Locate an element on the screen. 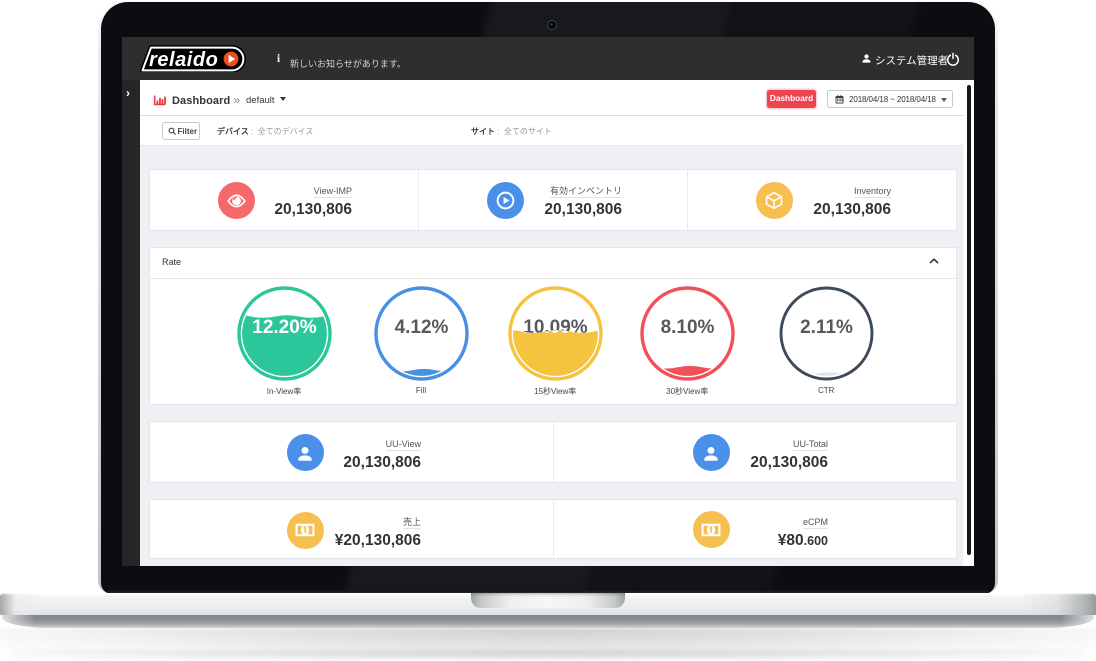 The image size is (1096, 661). svg-text: relaido is located at coordinates (183, 60).